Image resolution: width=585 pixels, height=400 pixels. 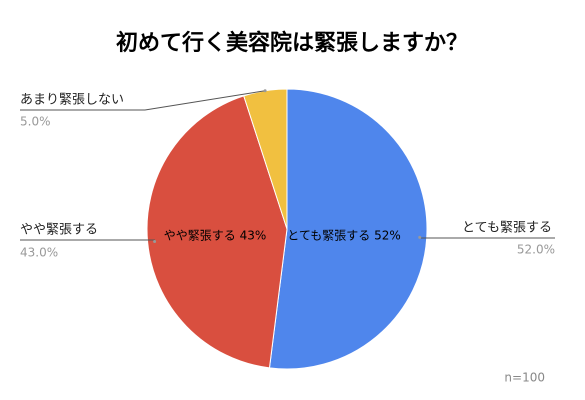 What do you see at coordinates (215, 236) in the screenshot?
I see `inner-label: やや緊張する 43%` at bounding box center [215, 236].